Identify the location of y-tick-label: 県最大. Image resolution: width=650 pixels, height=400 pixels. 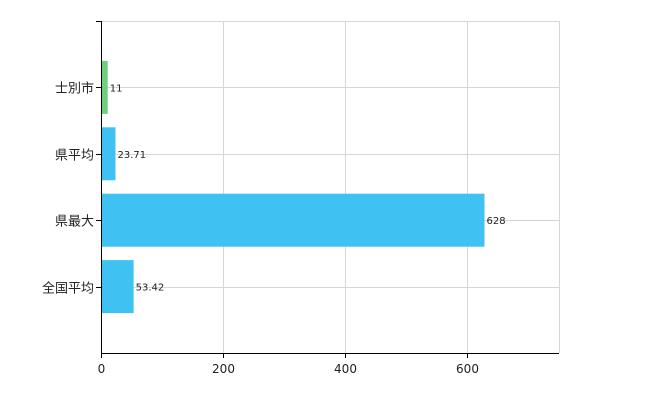
(74, 222).